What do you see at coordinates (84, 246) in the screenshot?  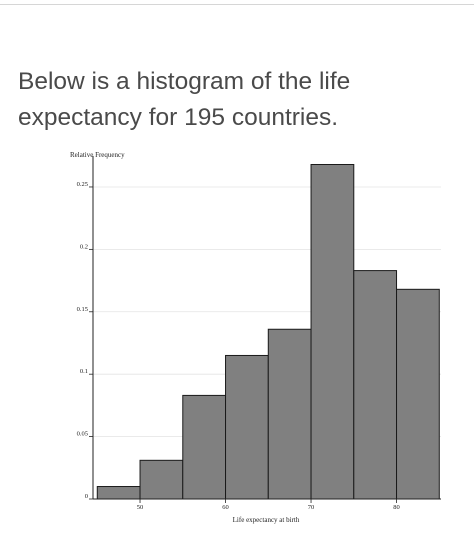 I see `y-tick-label: 0.2` at bounding box center [84, 246].